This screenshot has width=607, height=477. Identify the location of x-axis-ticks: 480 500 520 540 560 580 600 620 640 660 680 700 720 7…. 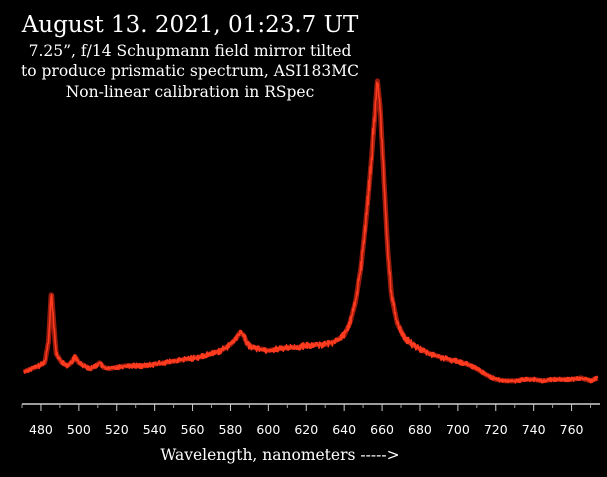
(306, 420).